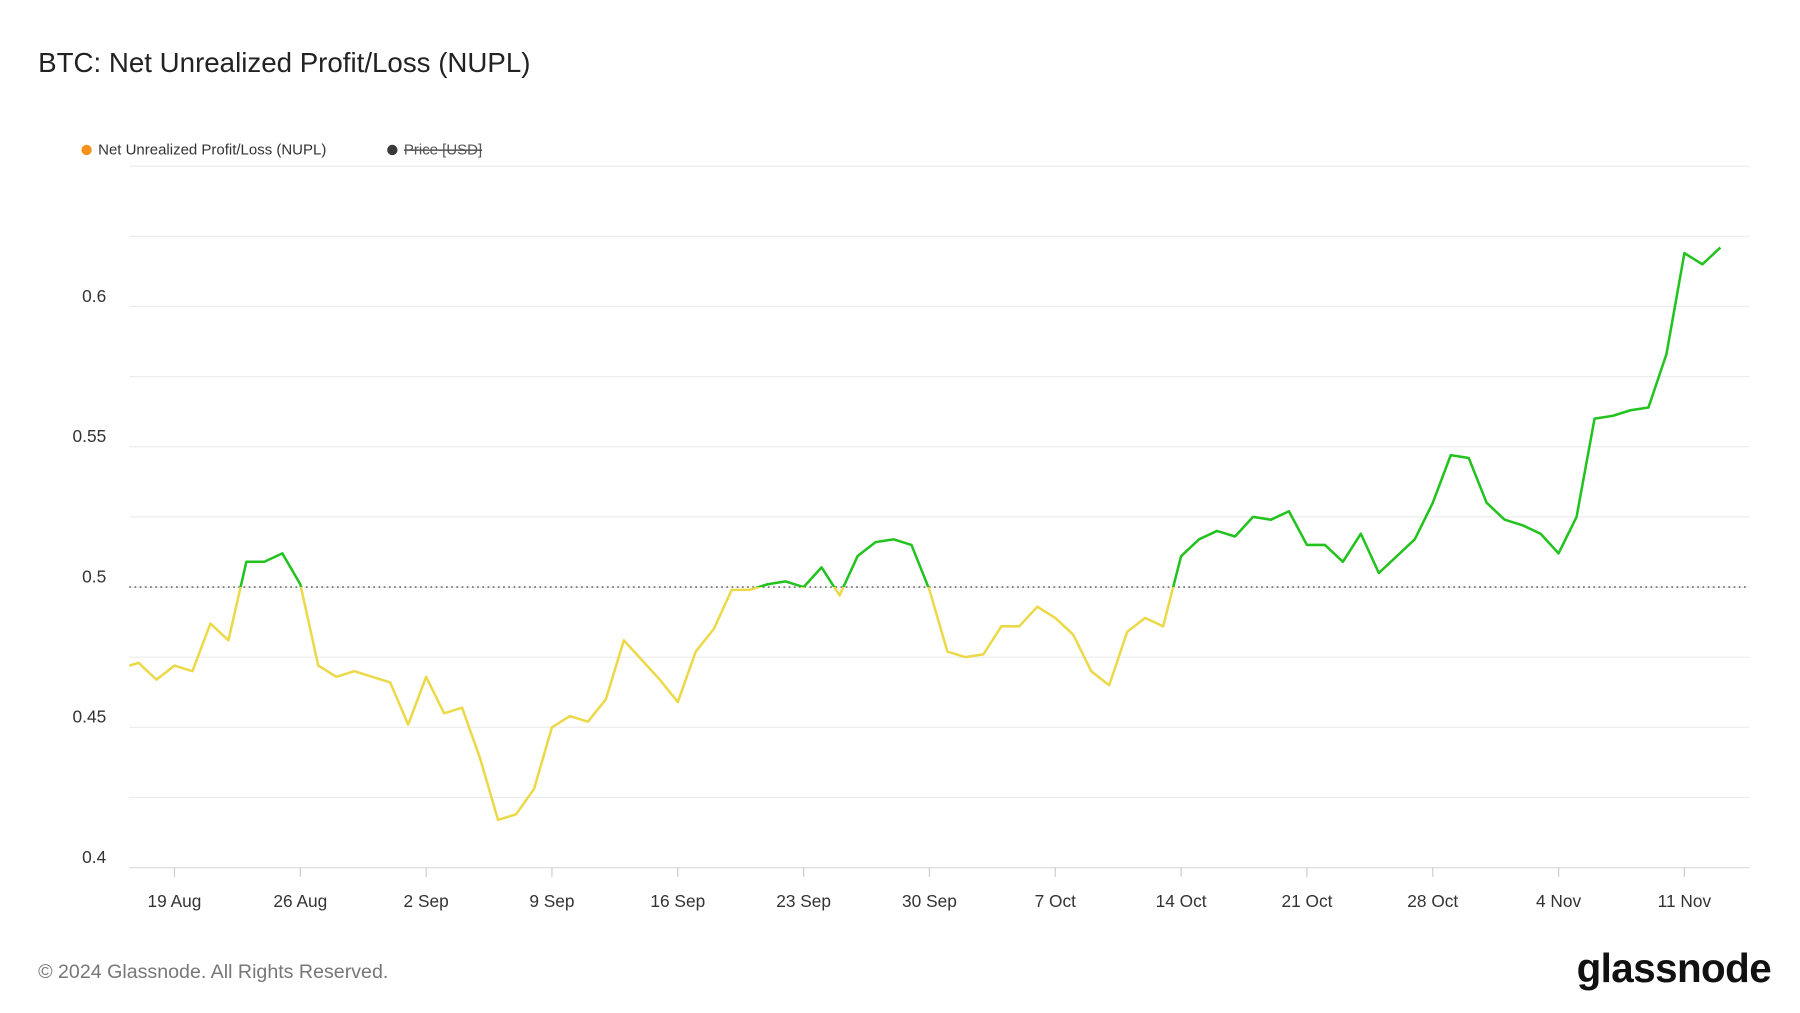  I want to click on chart-title: BTC: Net Unrealized Profit/Loss (NUPL), so click(284, 62).